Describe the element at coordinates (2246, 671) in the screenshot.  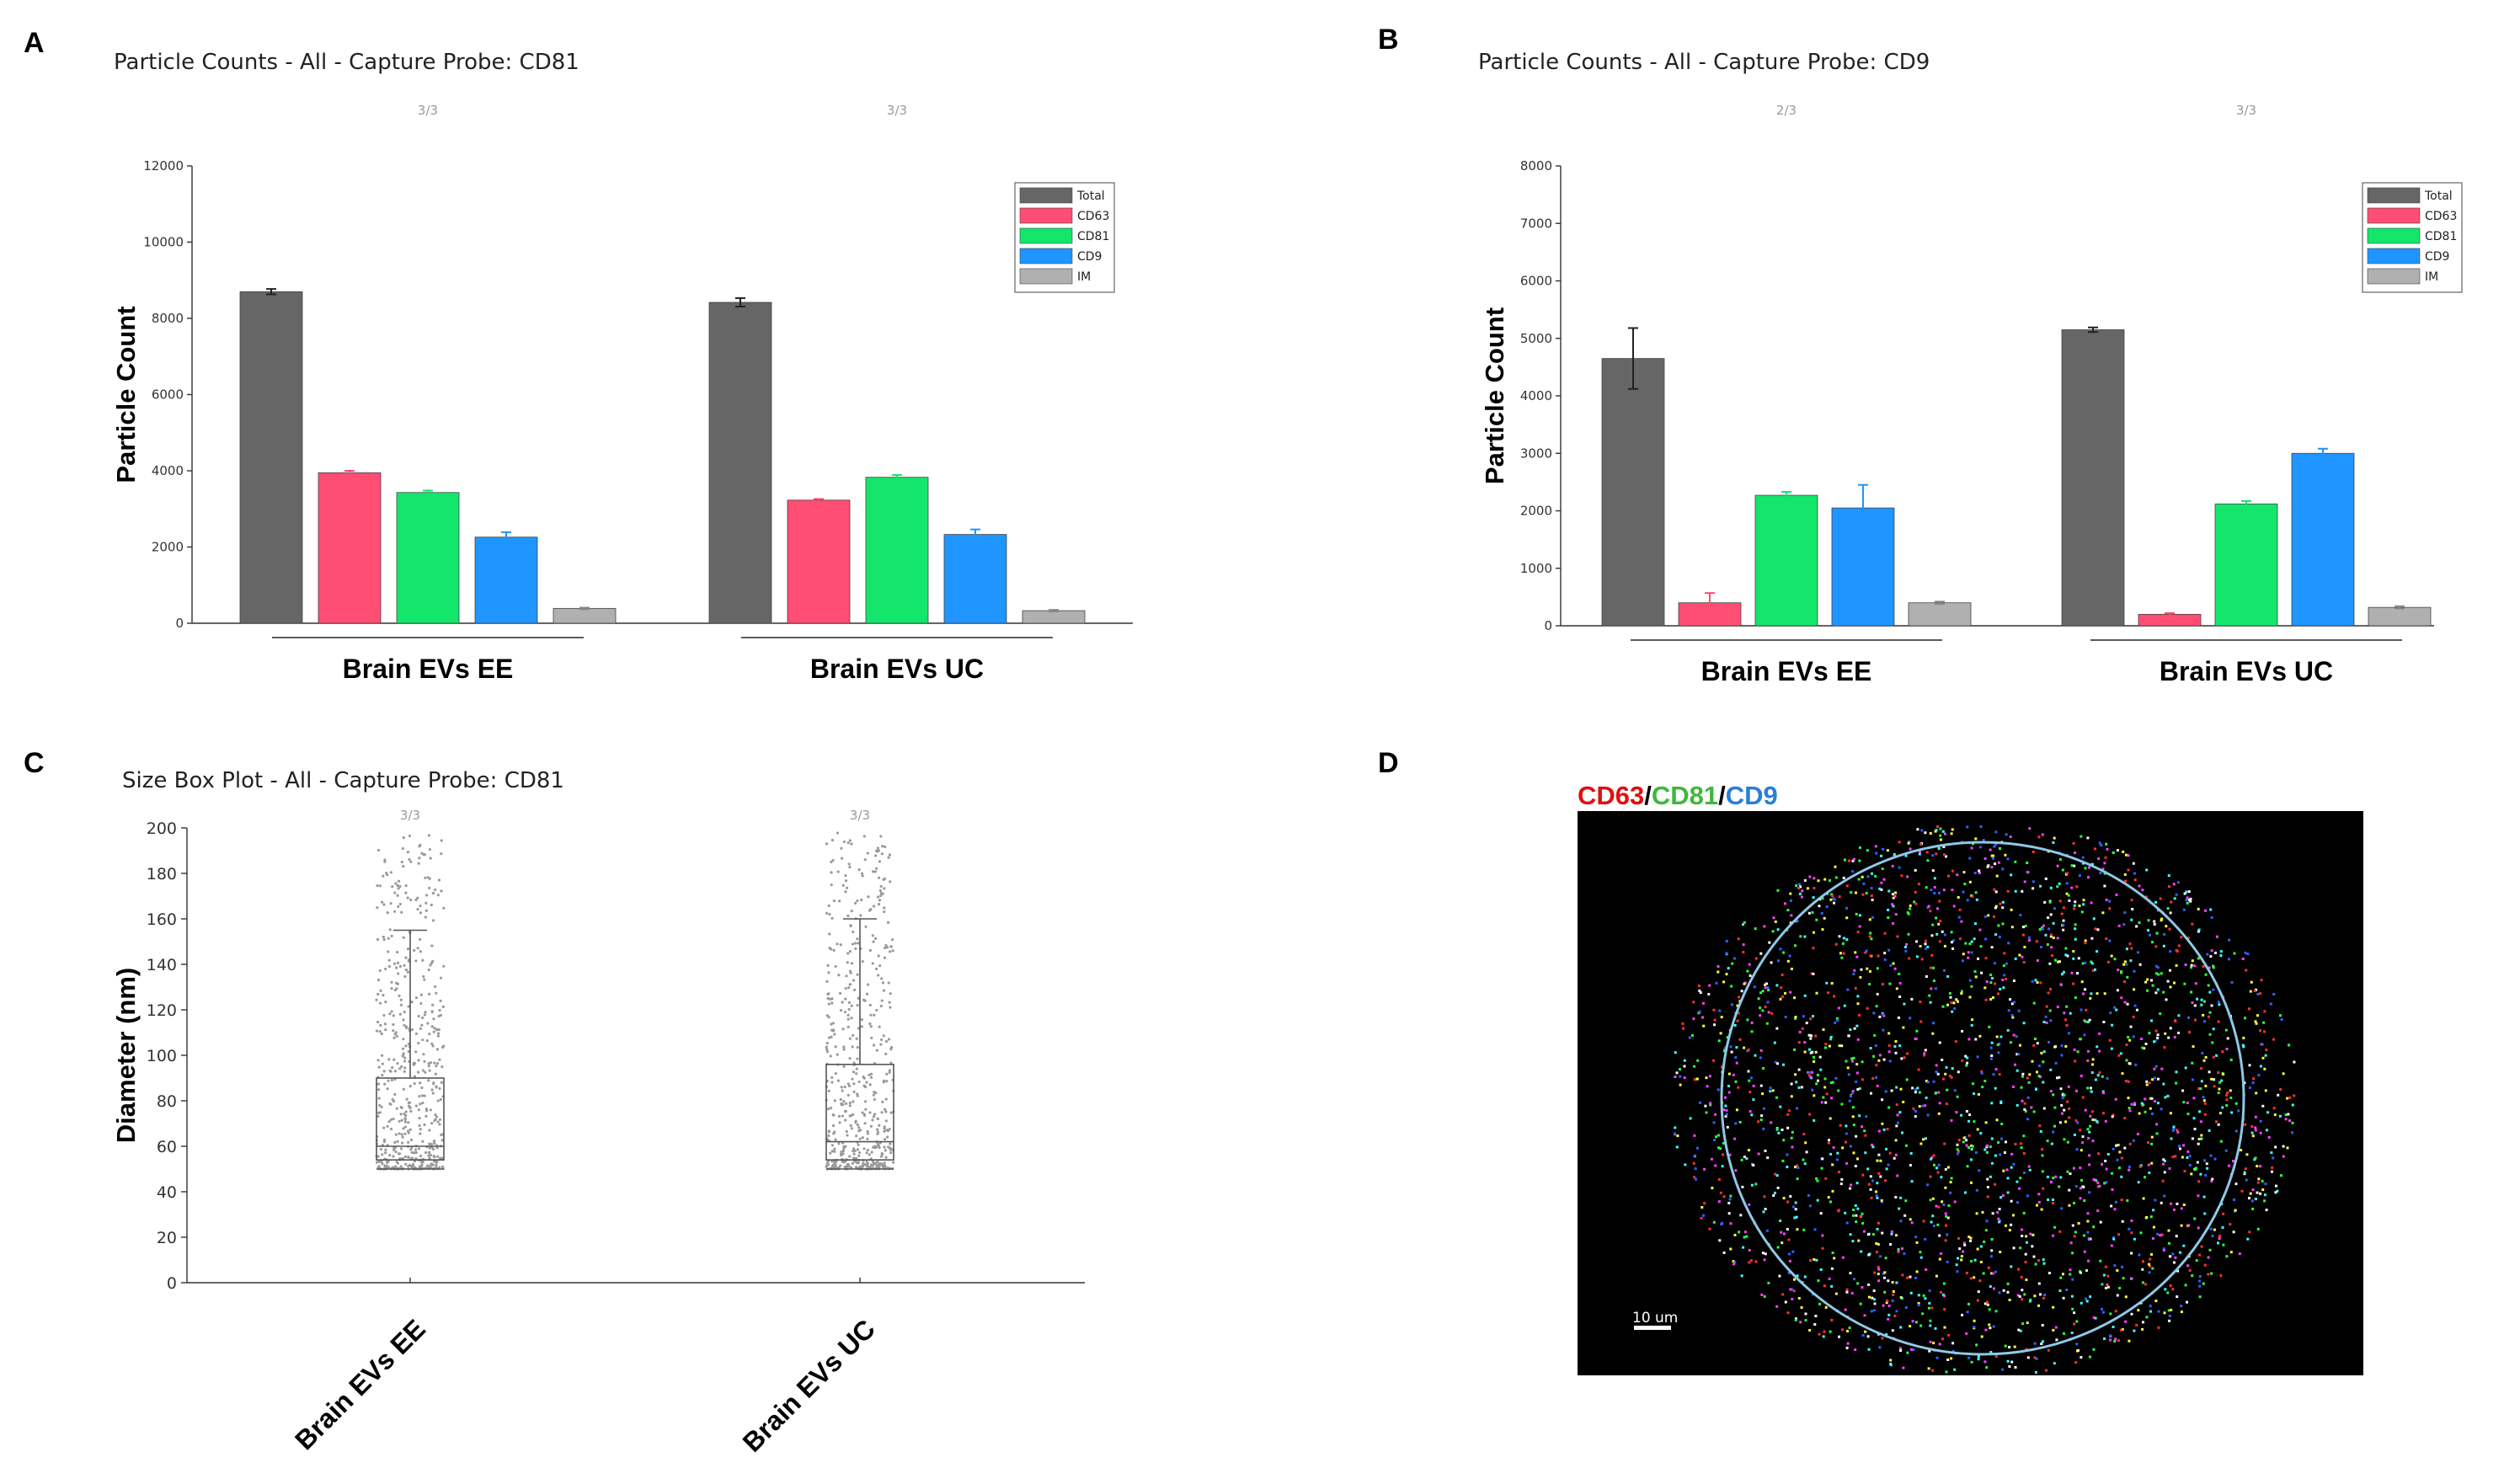
I see `group-label: Brain EVs UC` at that location.